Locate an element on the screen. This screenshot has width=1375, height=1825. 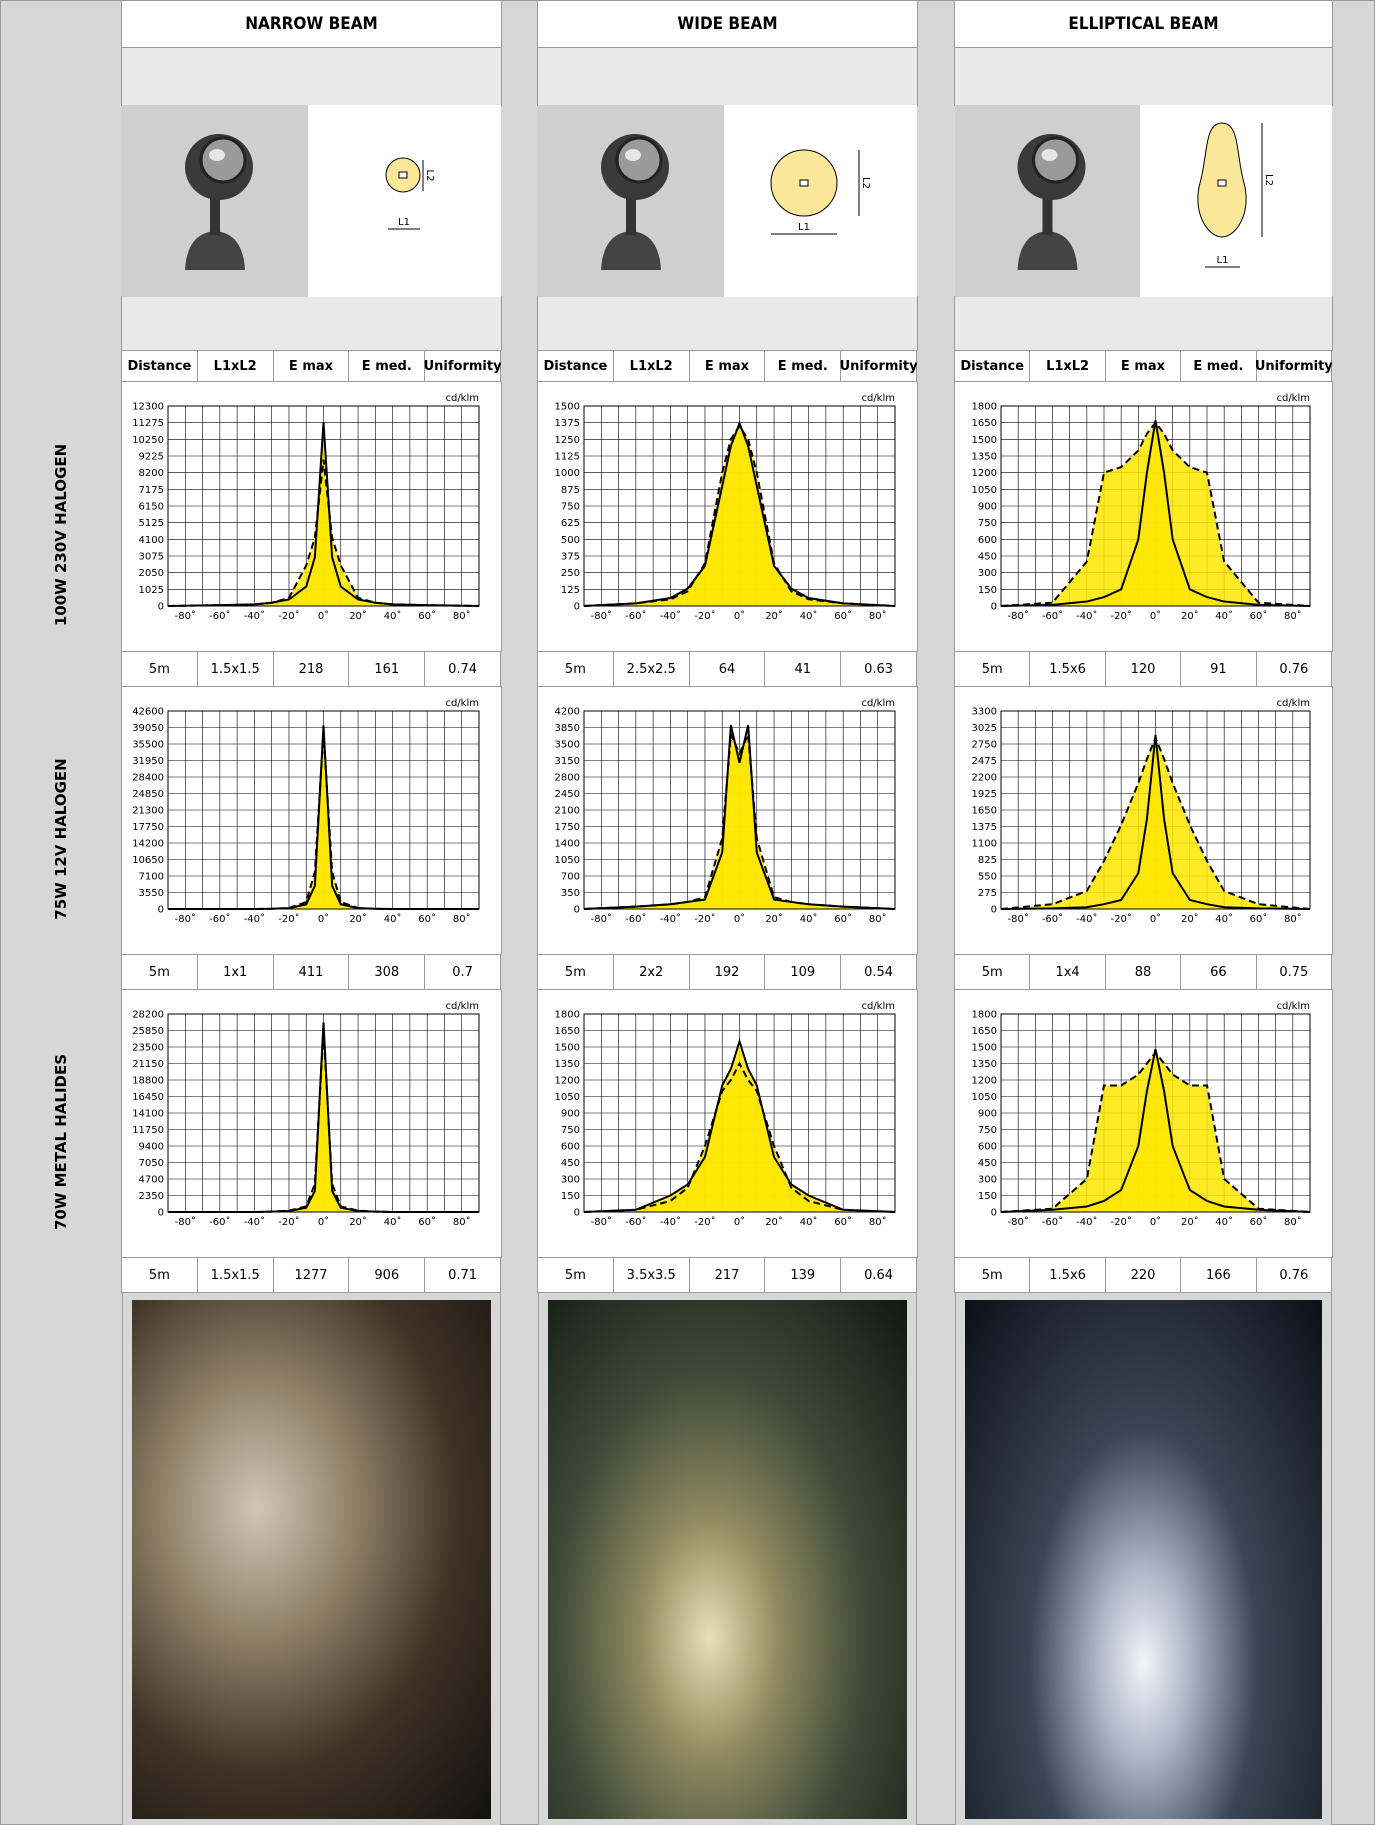
y-tick-label: 9225 is located at coordinates (151, 457).